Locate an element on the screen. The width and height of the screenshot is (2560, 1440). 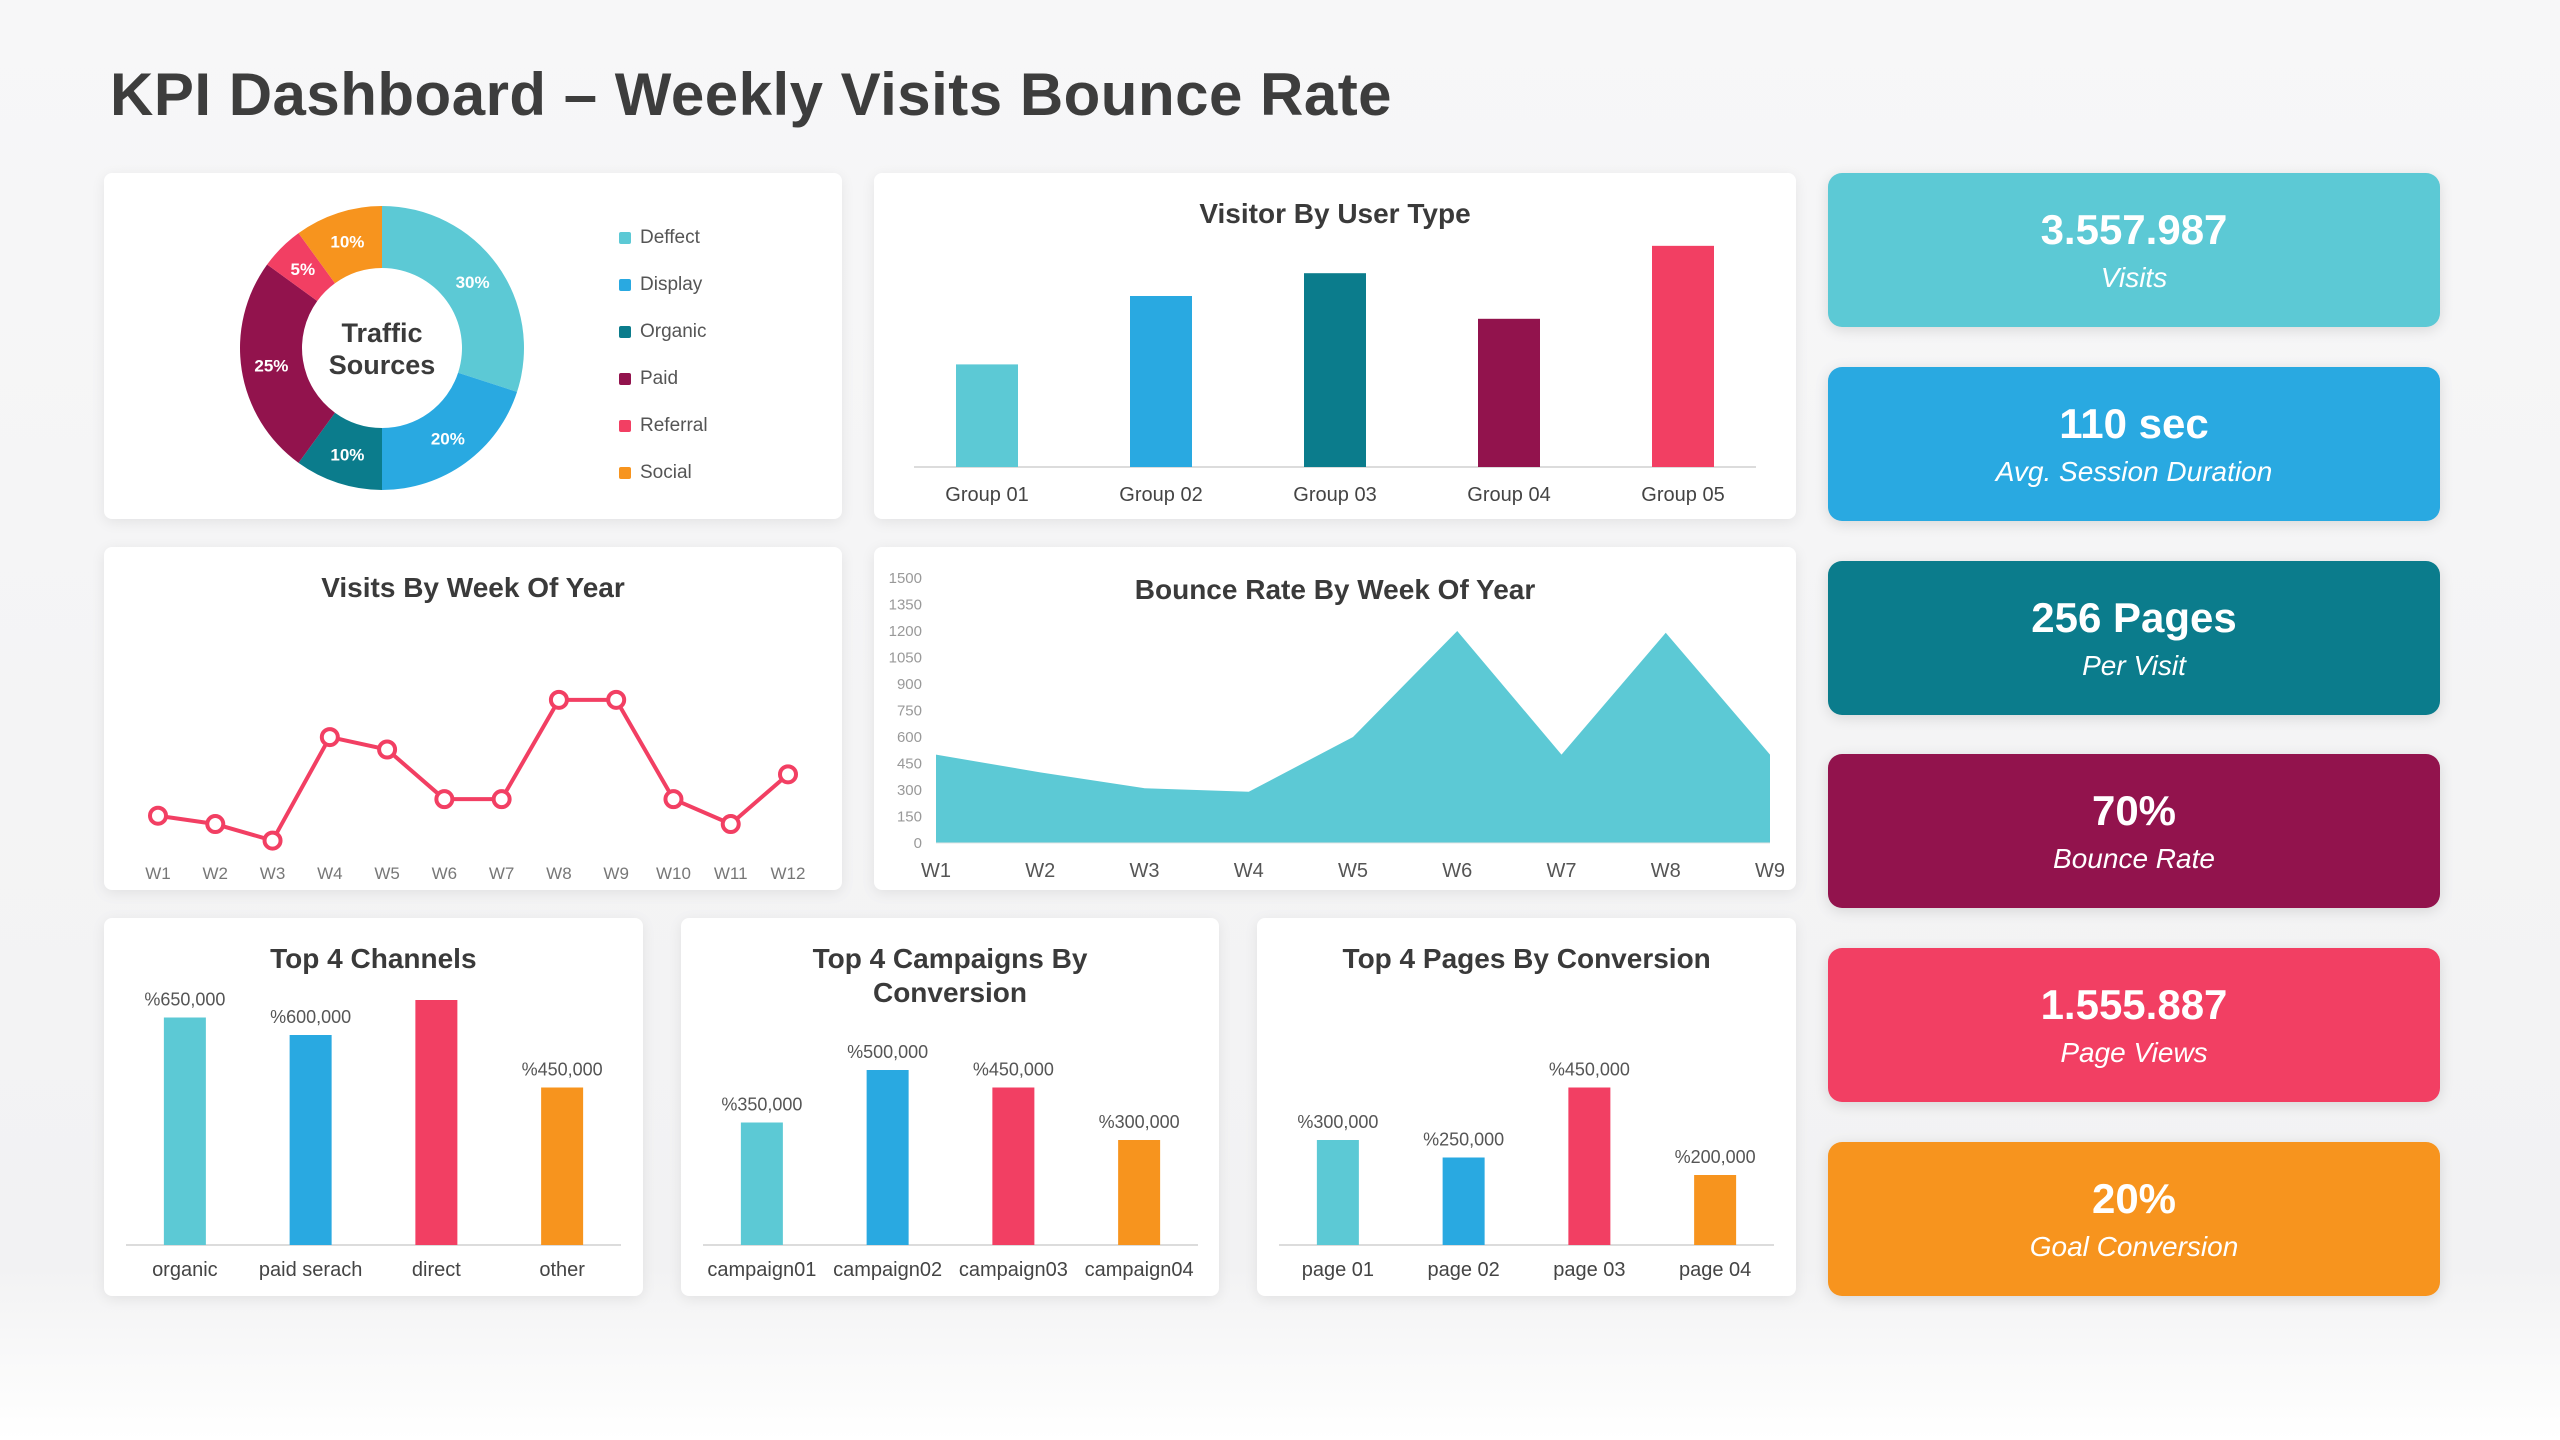
donut-slice-organic is located at coordinates (340, 451).